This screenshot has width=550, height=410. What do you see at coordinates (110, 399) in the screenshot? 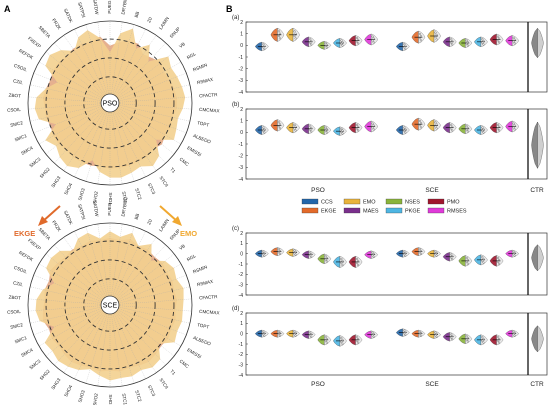
I see `radar-sce-param-label: SHO1` at bounding box center [110, 399].